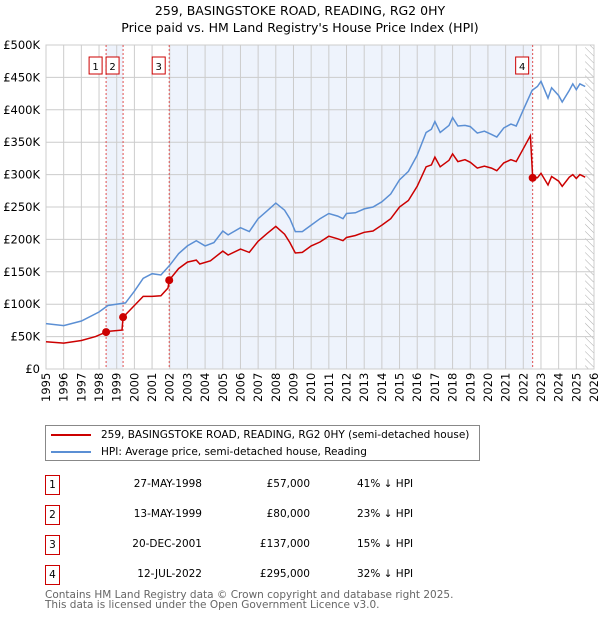  What do you see at coordinates (470, 387) in the screenshot?
I see `x-tick-label: 2019` at bounding box center [470, 387].